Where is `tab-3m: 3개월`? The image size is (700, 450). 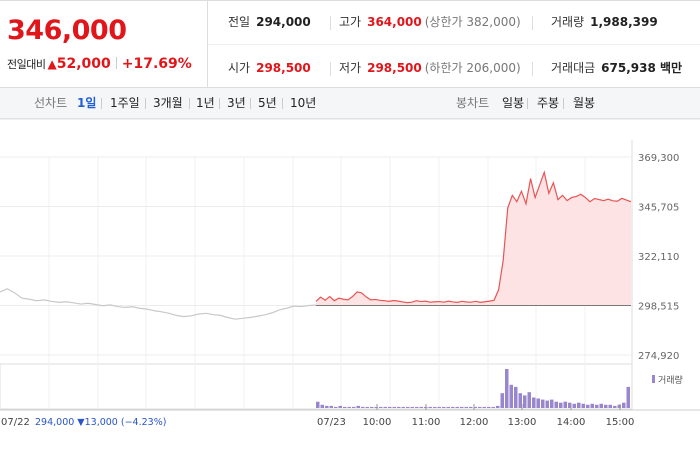 tab-3m: 3개월 is located at coordinates (168, 103).